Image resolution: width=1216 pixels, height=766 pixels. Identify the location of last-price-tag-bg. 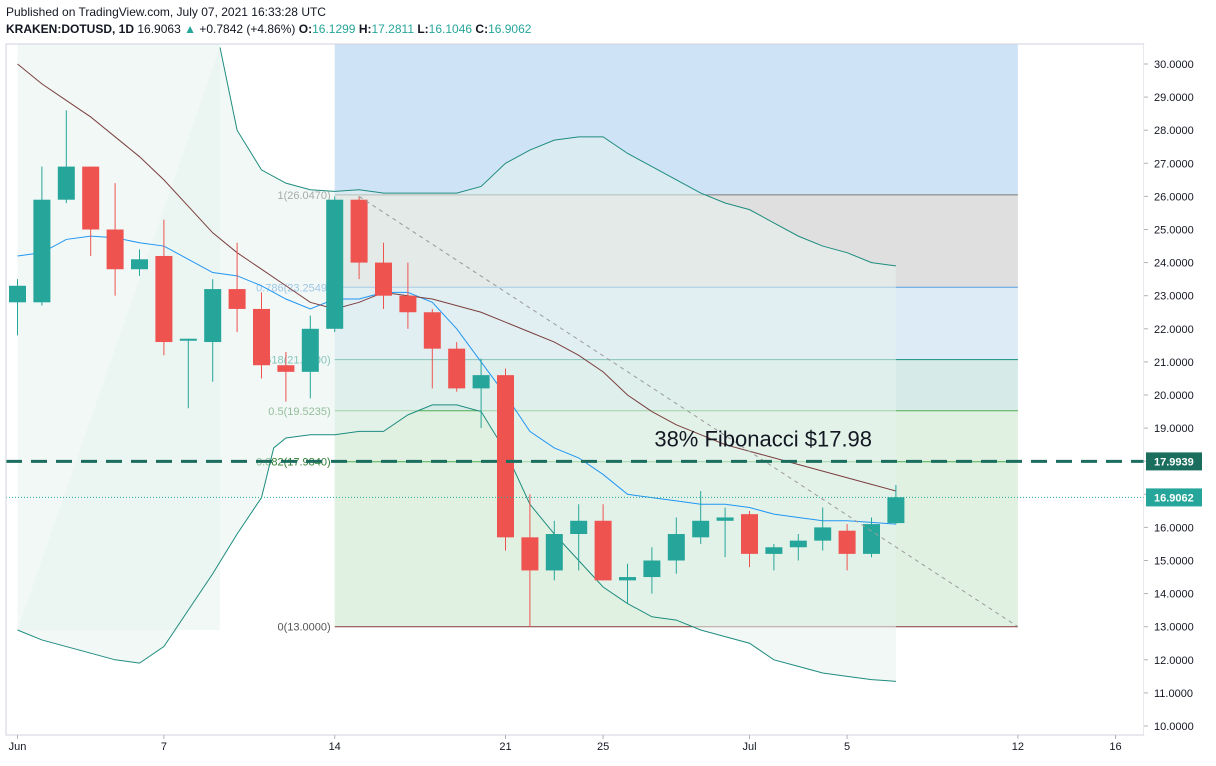
(1174, 497).